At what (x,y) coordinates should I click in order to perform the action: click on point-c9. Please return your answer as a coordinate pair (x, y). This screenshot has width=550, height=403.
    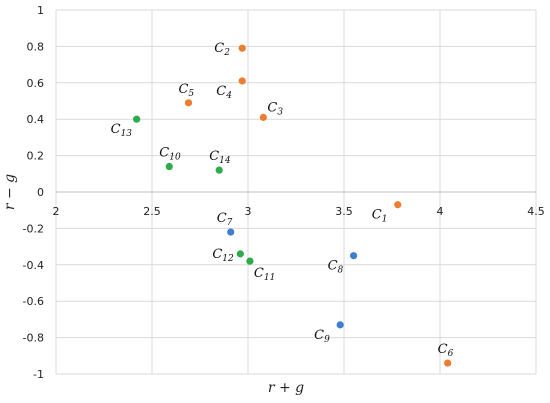
    Looking at the image, I should click on (340, 325).